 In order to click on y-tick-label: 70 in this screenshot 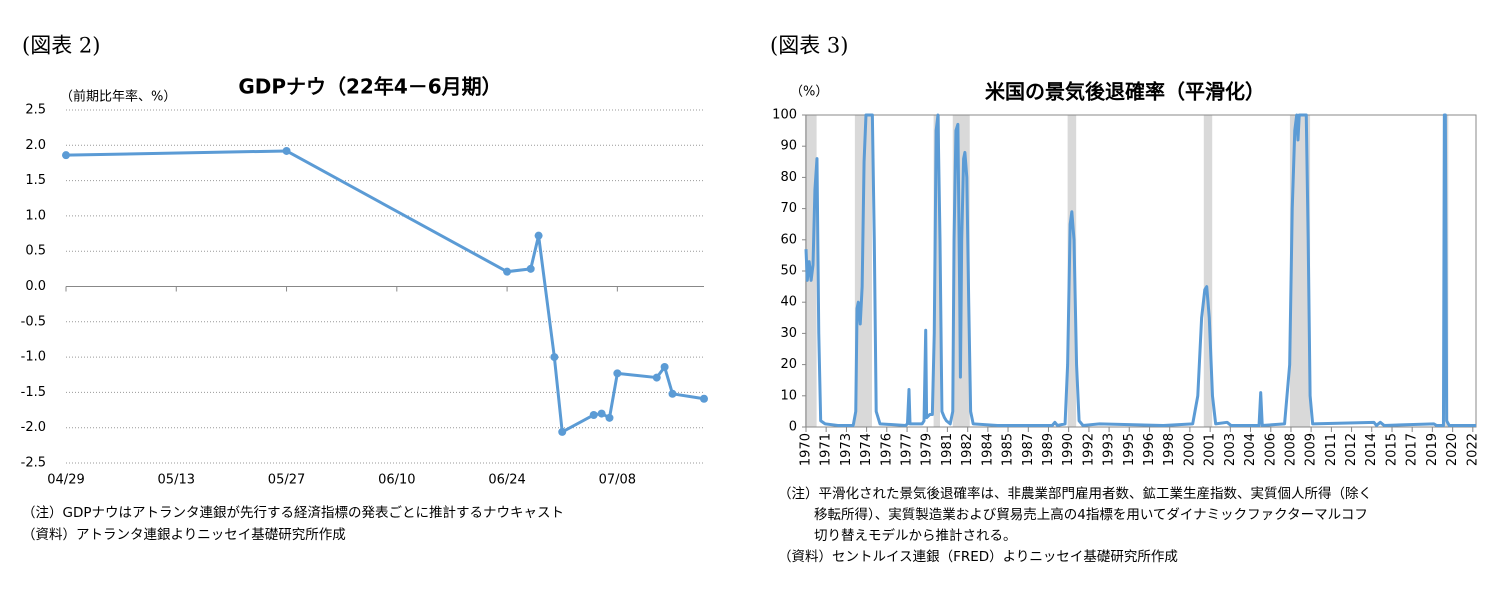, I will do `click(788, 208)`.